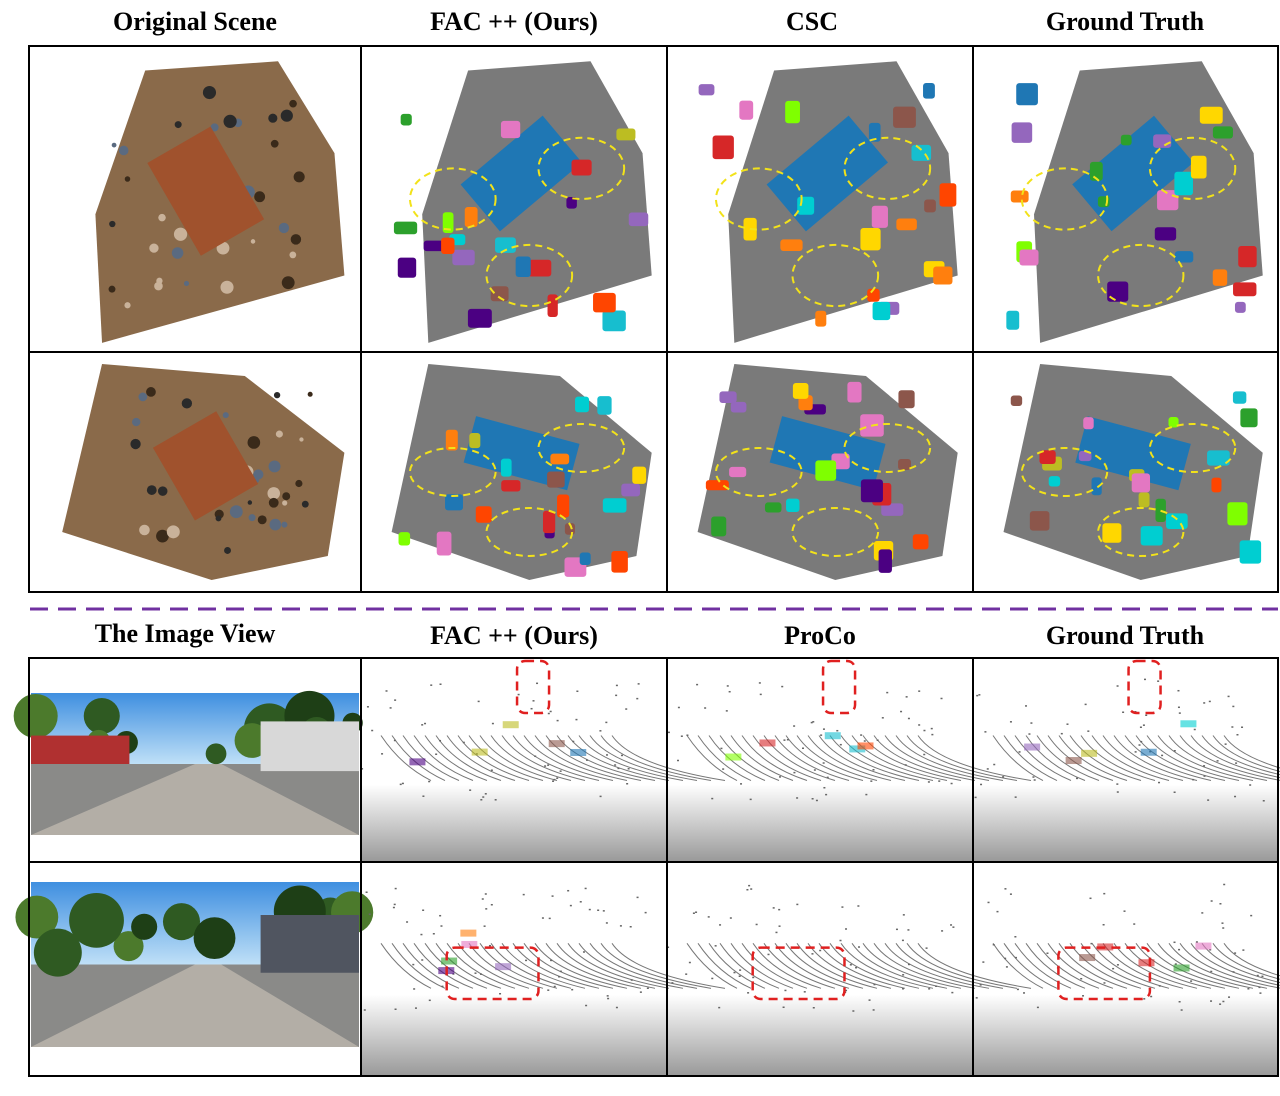 This screenshot has height=1096, width=1280. What do you see at coordinates (522, 202) in the screenshot?
I see `panel` at bounding box center [522, 202].